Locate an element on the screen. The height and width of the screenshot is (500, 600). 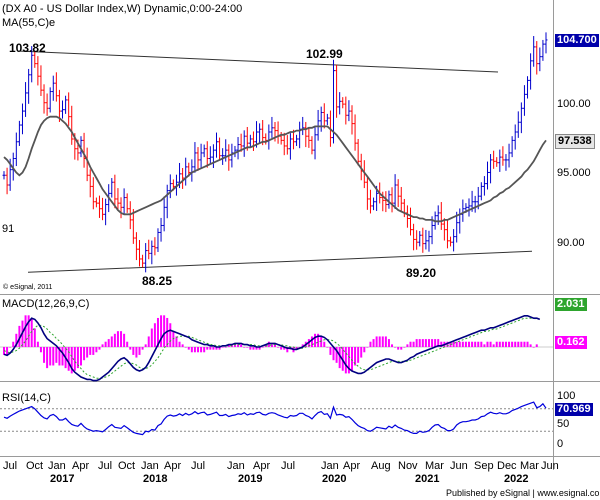
x-tick-month: Oct is located at coordinates (127, 466).